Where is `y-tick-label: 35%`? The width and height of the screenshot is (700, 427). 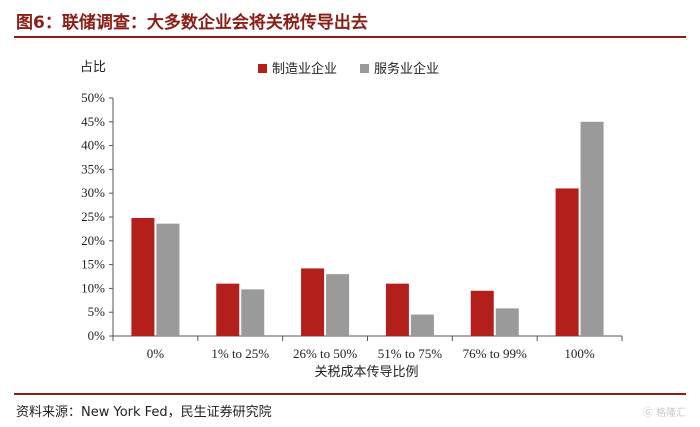
y-tick-label: 35% is located at coordinates (93, 168).